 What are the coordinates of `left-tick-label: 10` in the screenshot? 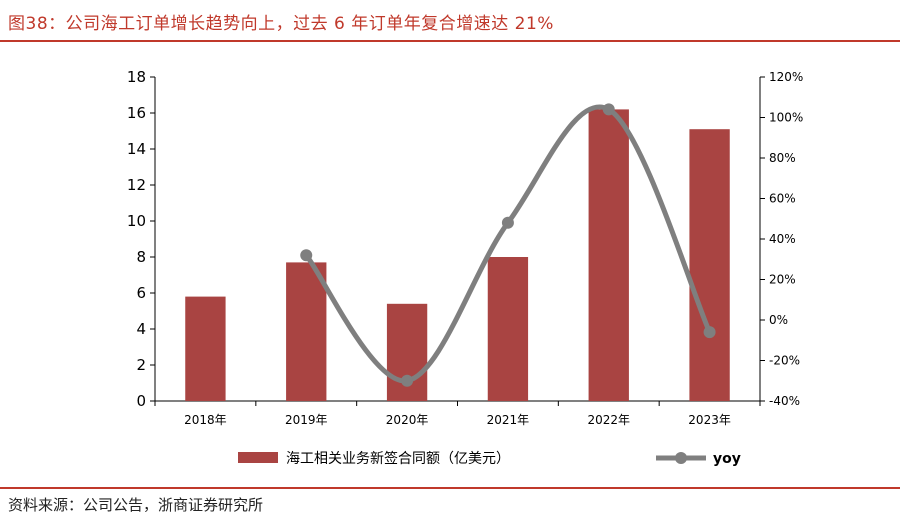 It's located at (136, 221).